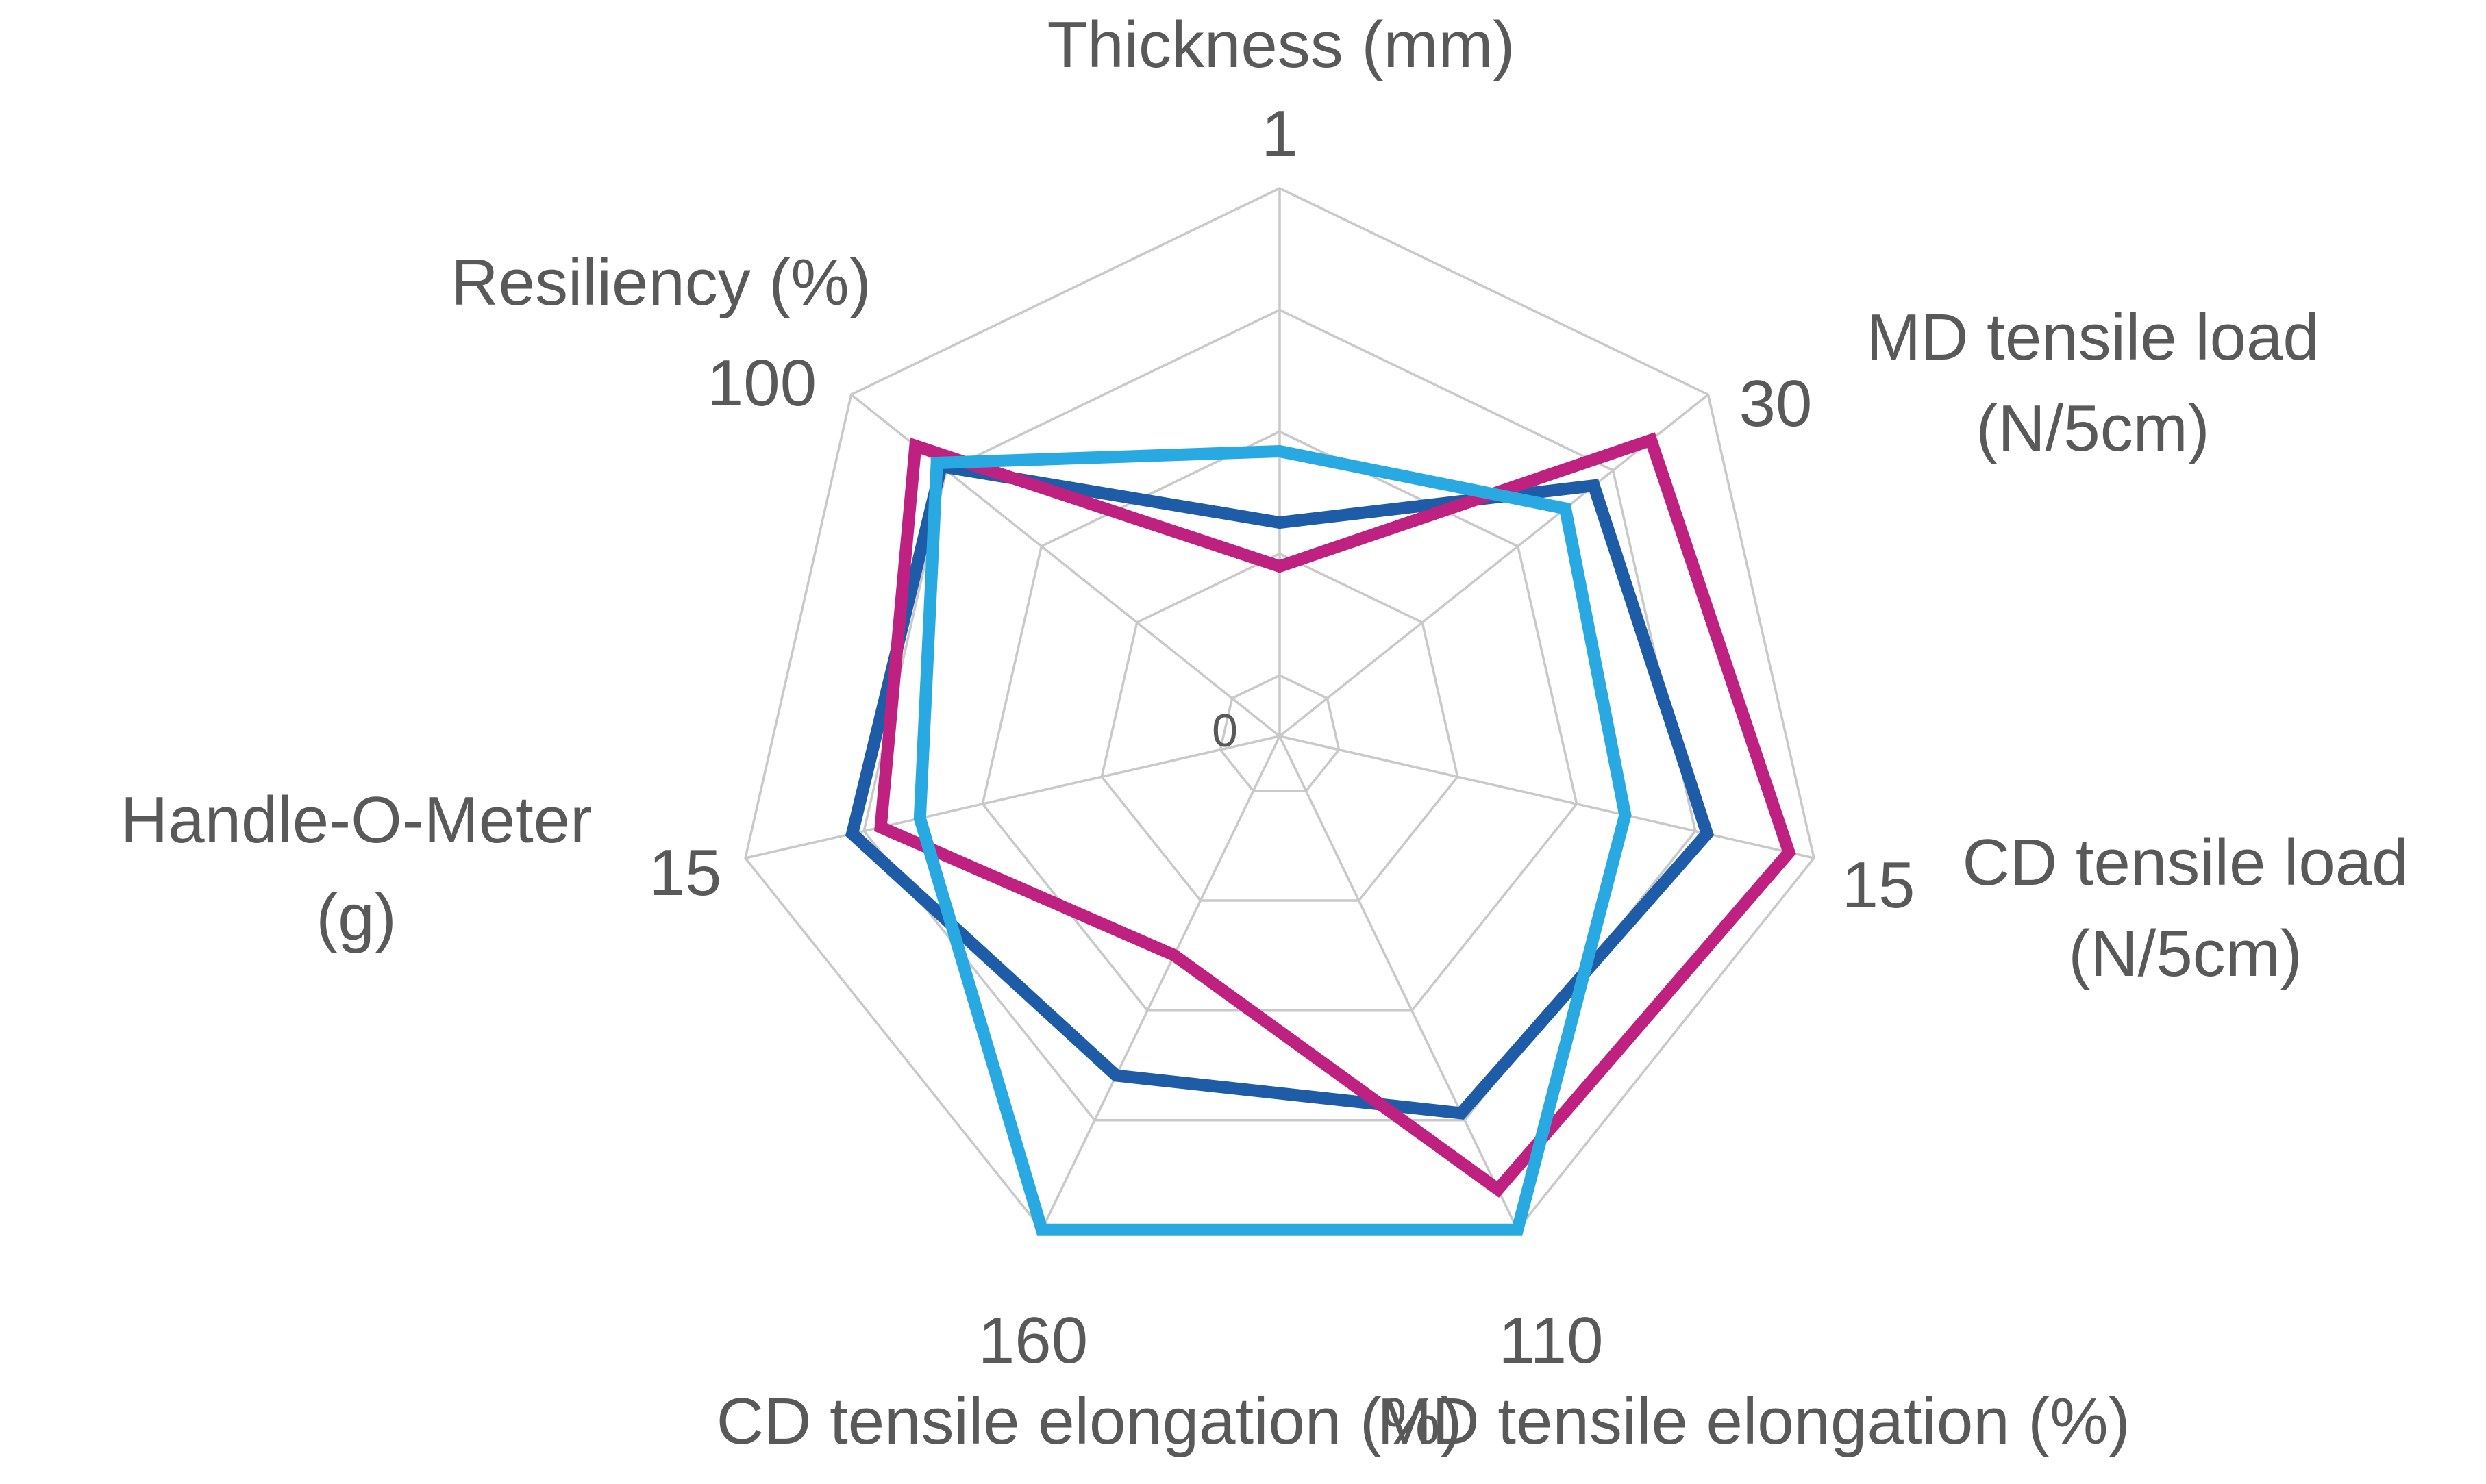  I want to click on tick-resiliency-max: 100, so click(762, 383).